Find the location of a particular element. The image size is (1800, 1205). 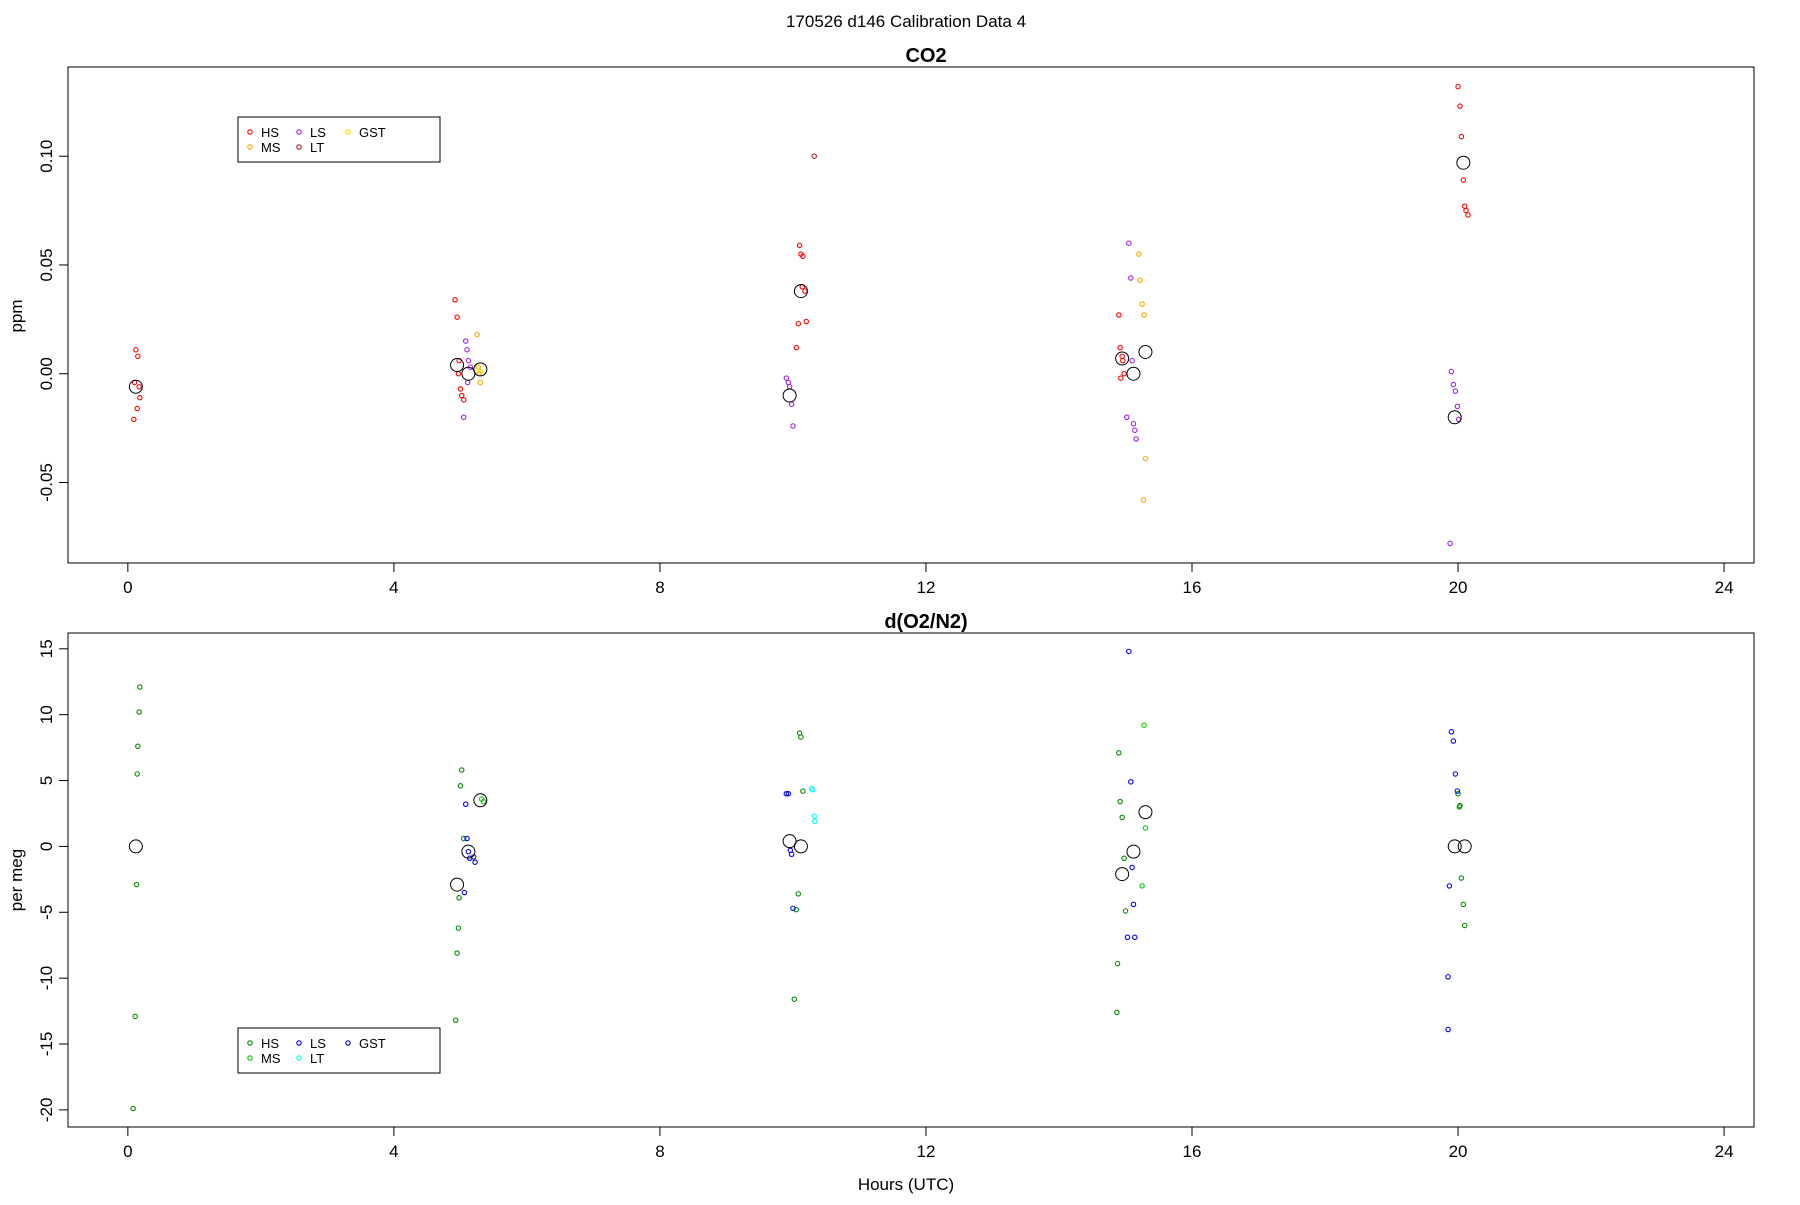

o2n2-legend-ls-label: LS is located at coordinates (318, 1043).